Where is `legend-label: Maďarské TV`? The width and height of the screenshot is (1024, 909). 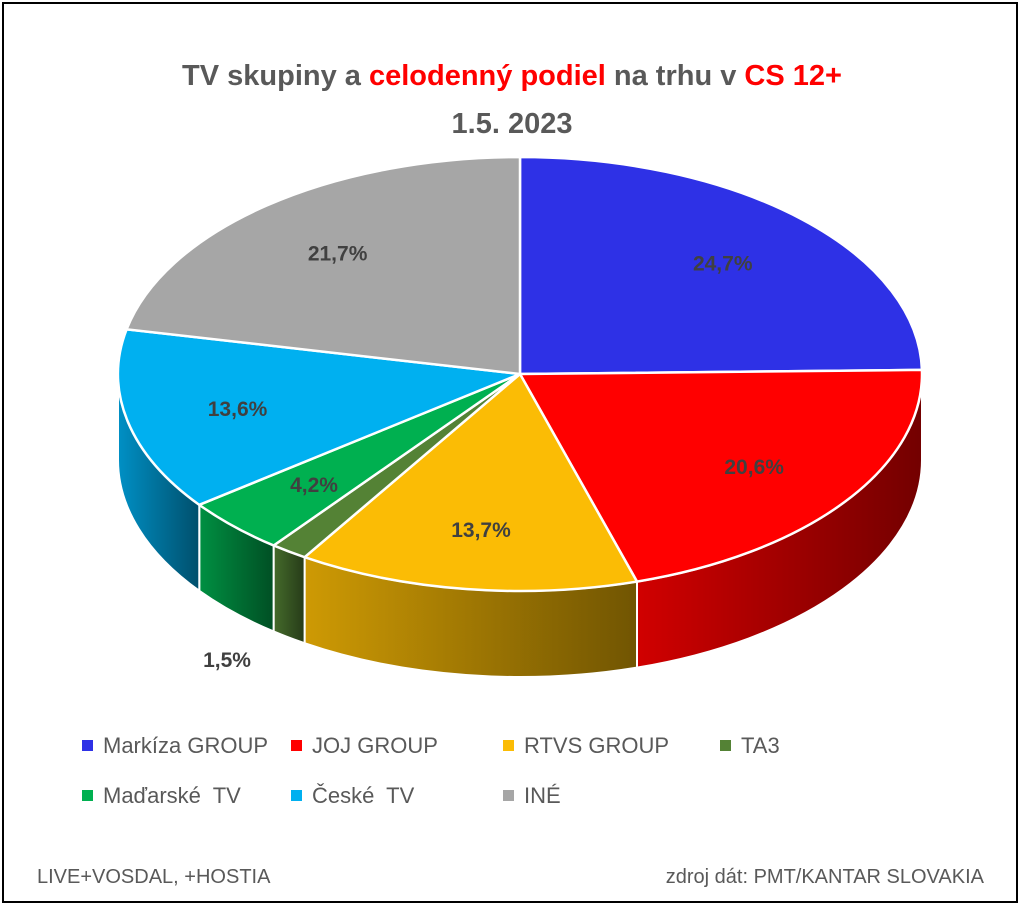
legend-label: Maďarské TV is located at coordinates (172, 795).